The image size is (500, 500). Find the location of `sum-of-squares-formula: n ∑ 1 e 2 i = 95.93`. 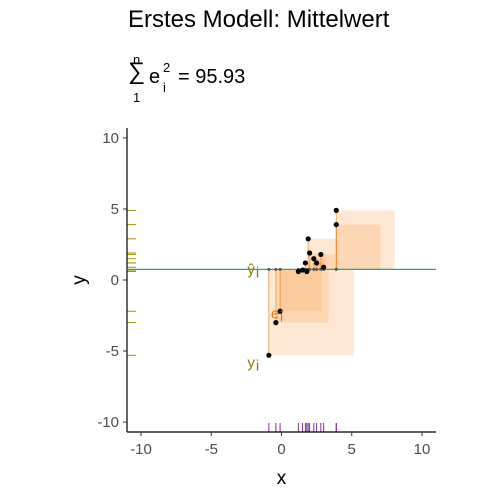

sum-of-squares-formula: n ∑ 1 e 2 i = 95.93 is located at coordinates (228, 80).